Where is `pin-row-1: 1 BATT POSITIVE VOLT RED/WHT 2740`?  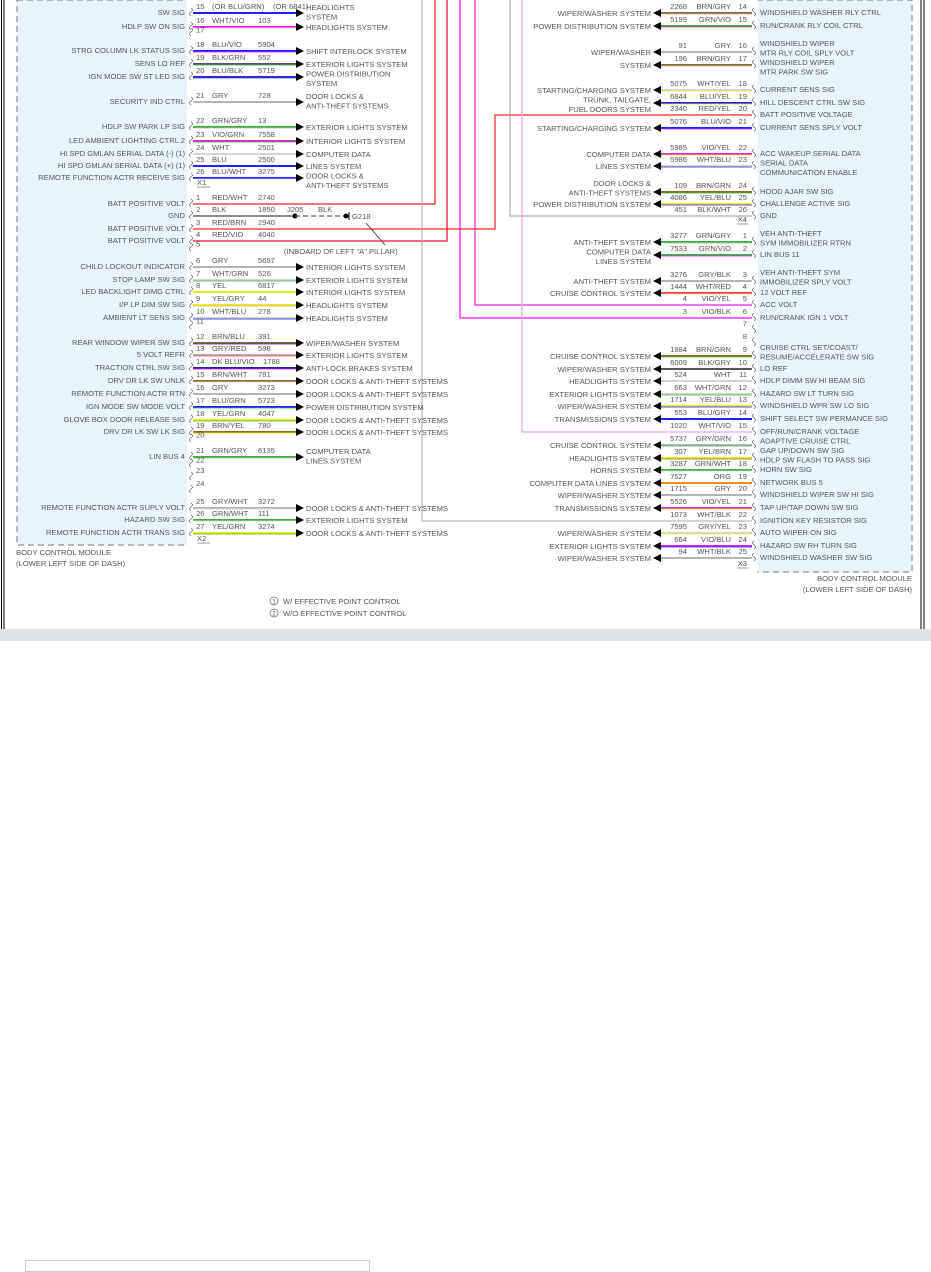 pin-row-1: 1 BATT POSITIVE VOLT RED/WHT 2740 is located at coordinates (191, 200).